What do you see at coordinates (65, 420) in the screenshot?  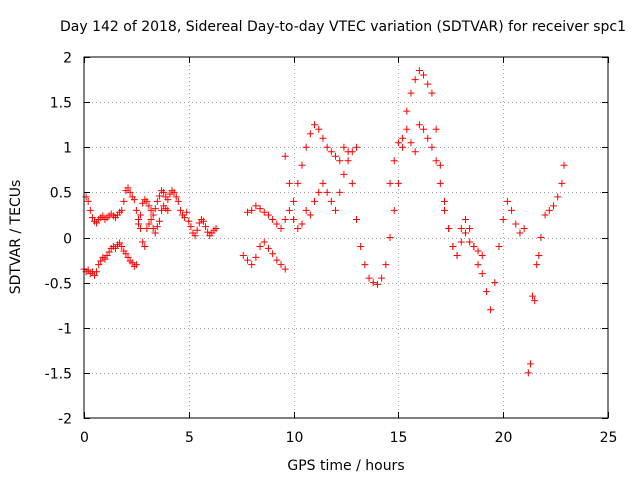 I see `y-tick-label: -2` at bounding box center [65, 420].